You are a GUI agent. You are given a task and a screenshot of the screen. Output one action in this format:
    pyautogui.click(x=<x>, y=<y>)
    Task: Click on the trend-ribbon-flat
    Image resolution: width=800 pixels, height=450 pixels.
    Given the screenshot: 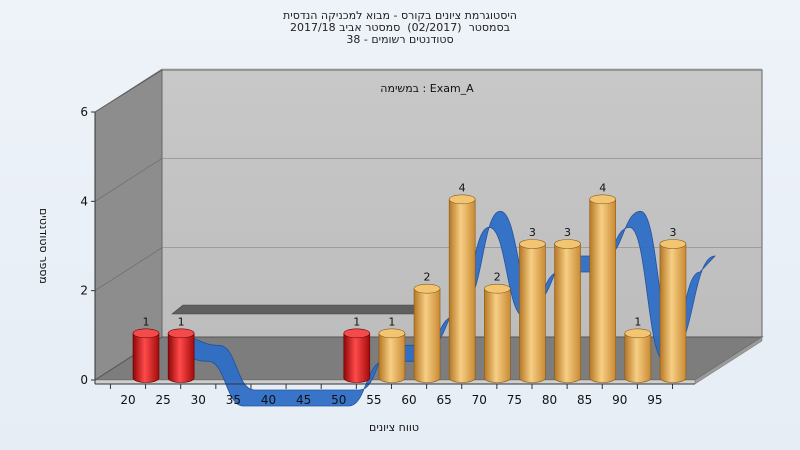 What is the action you would take?
    pyautogui.click(x=300, y=309)
    